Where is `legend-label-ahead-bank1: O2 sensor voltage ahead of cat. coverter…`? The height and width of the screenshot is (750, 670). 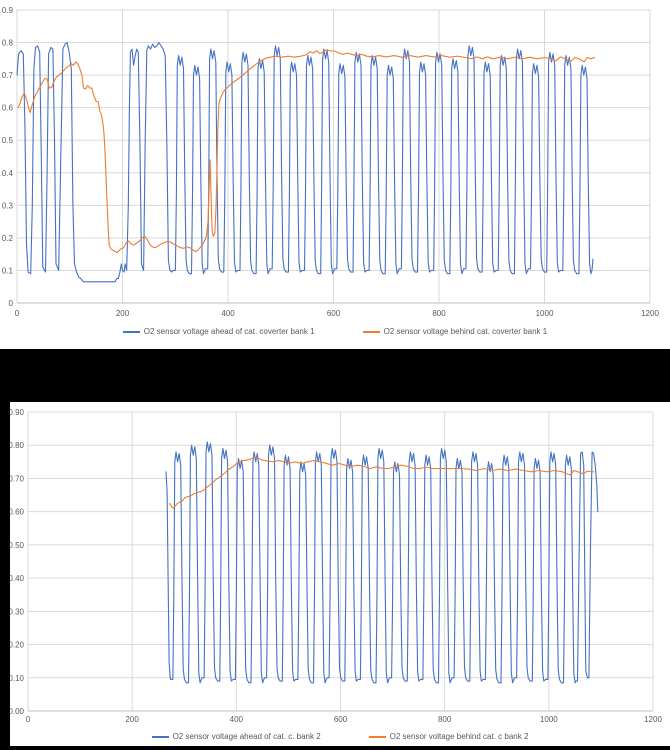
legend-label-ahead-bank1: O2 sensor voltage ahead of cat. coverter… is located at coordinates (229, 331).